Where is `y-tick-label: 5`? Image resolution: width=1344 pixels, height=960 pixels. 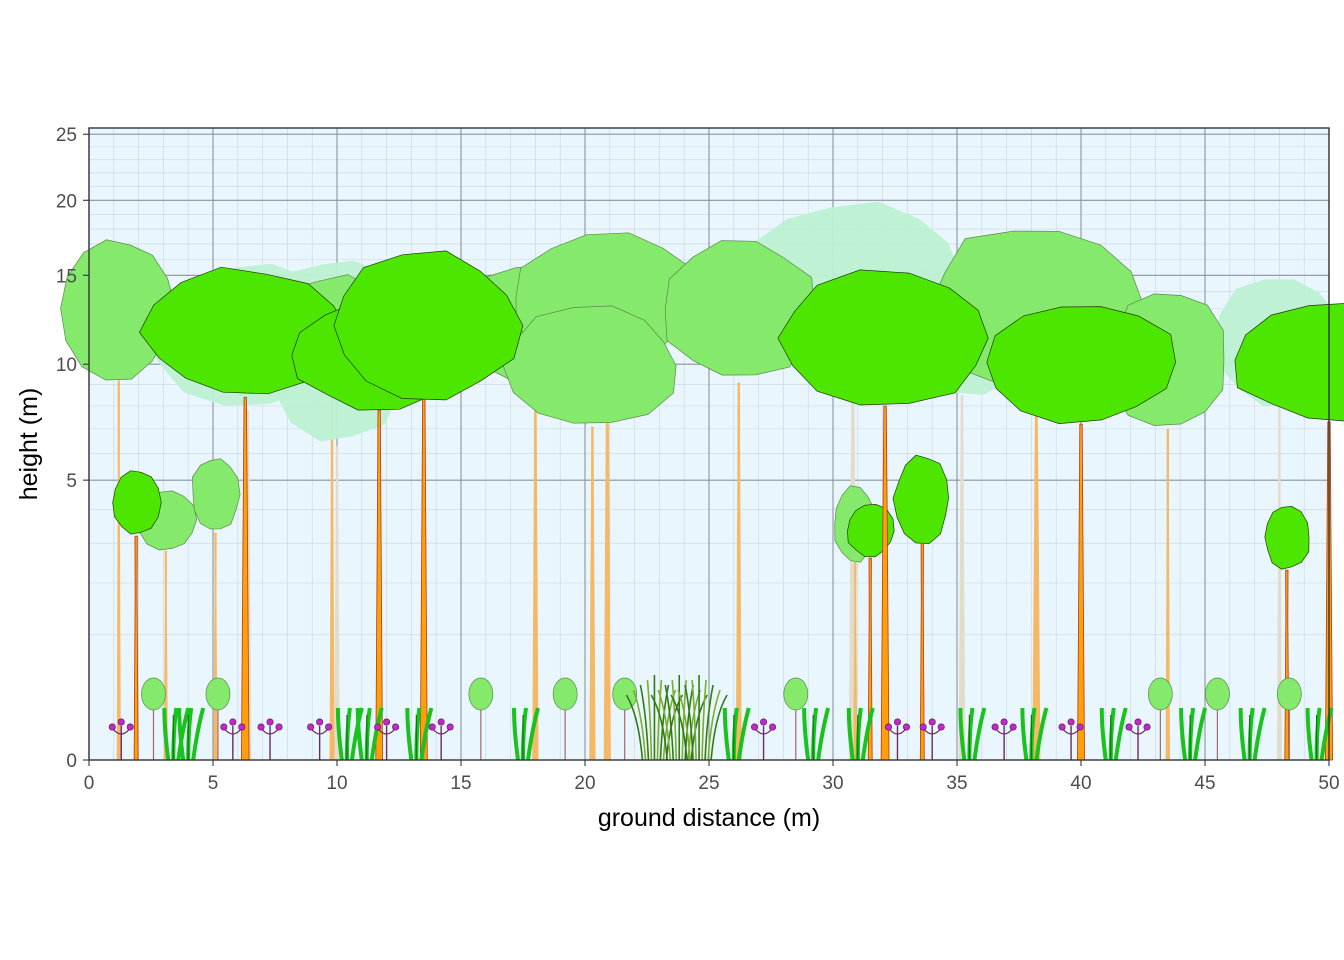 y-tick-label: 5 is located at coordinates (71, 481).